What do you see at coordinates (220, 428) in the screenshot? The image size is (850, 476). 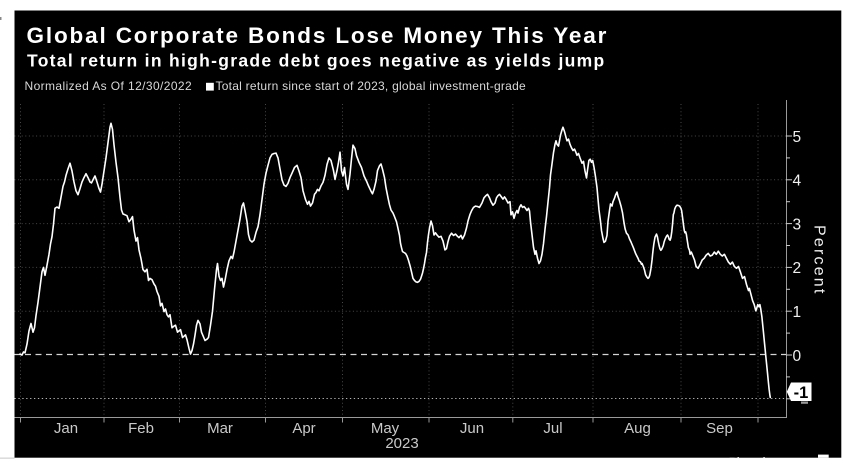 I see `svg-text: Mar` at bounding box center [220, 428].